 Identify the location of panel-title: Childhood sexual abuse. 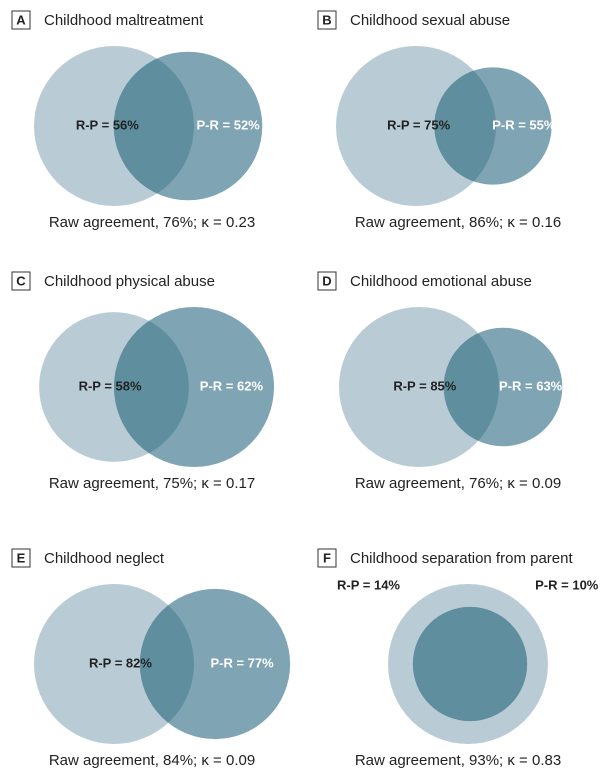
(430, 20).